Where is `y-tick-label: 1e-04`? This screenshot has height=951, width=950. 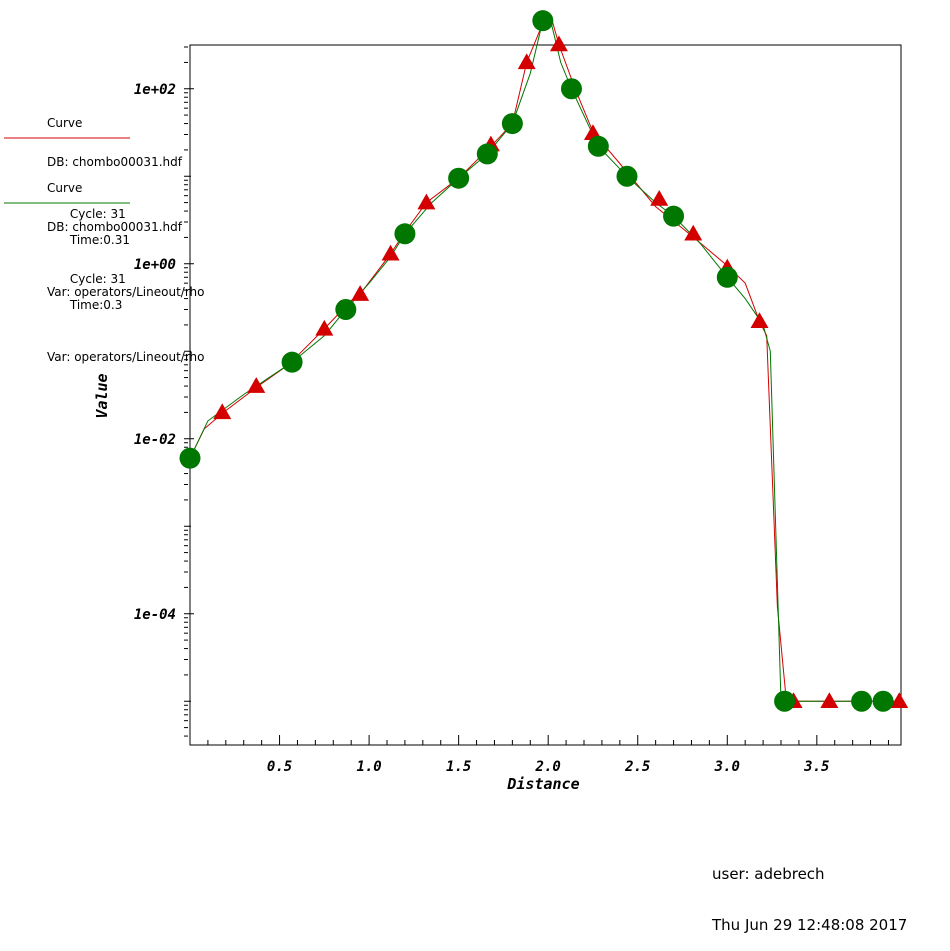
y-tick-label: 1e-04 is located at coordinates (155, 615).